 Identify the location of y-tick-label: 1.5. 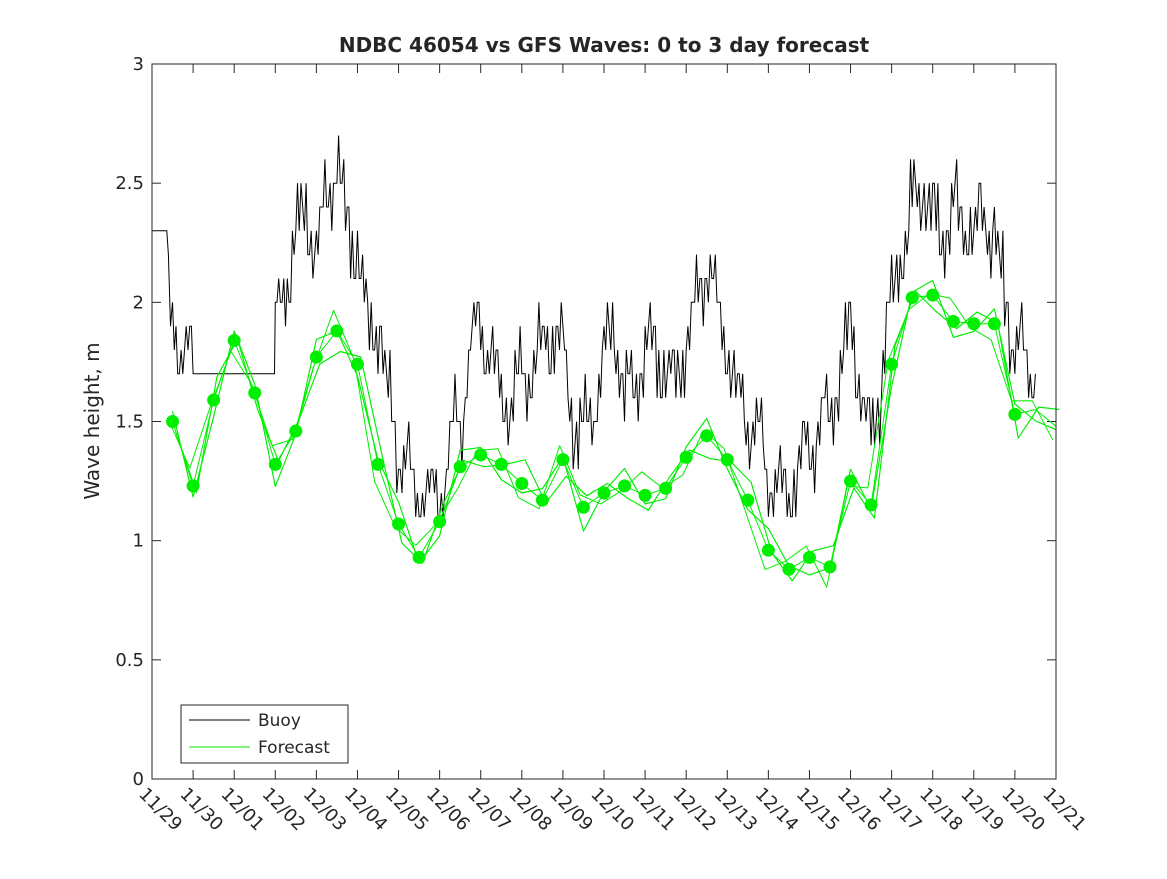
(129, 422).